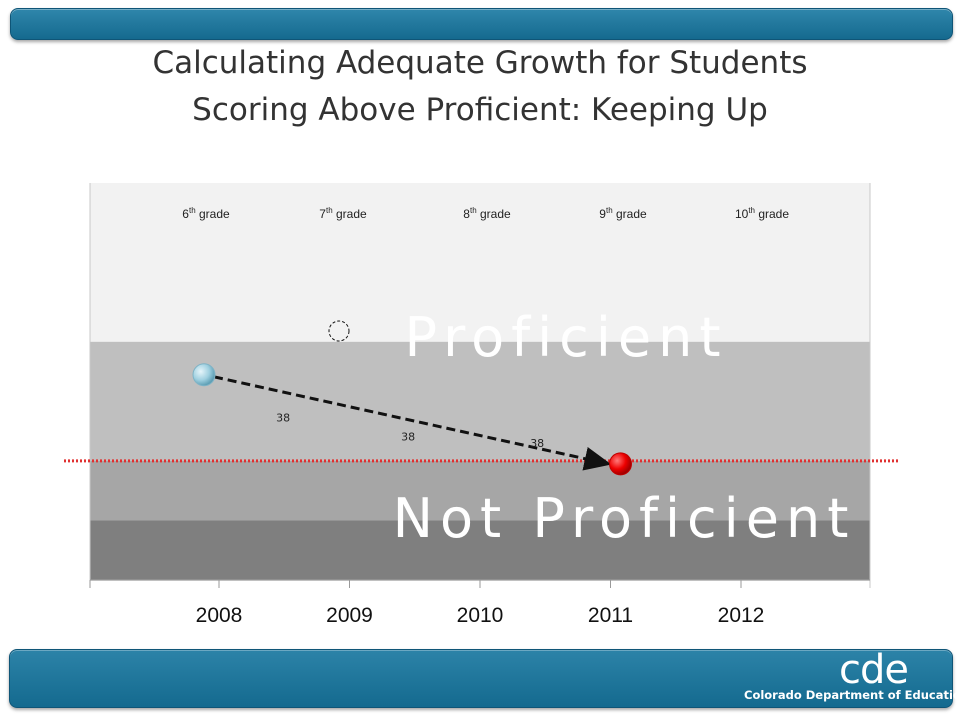 The height and width of the screenshot is (720, 960). What do you see at coordinates (610, 615) in the screenshot?
I see `year-label-2011: 2011` at bounding box center [610, 615].